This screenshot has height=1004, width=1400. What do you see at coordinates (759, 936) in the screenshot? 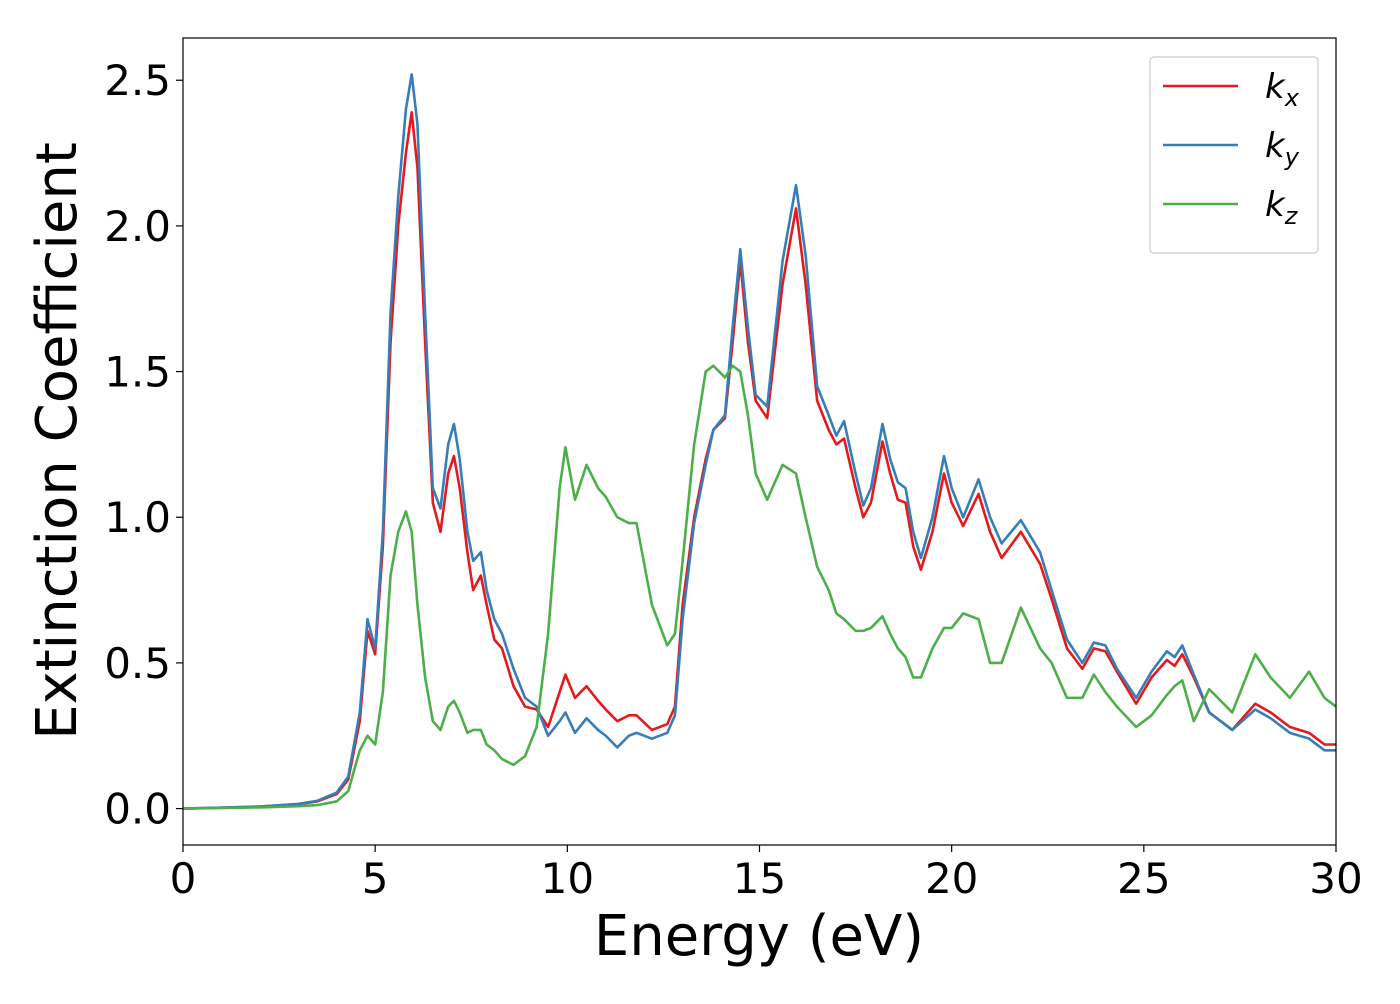
I see `x-axis-label: Energy (eV)` at bounding box center [759, 936].